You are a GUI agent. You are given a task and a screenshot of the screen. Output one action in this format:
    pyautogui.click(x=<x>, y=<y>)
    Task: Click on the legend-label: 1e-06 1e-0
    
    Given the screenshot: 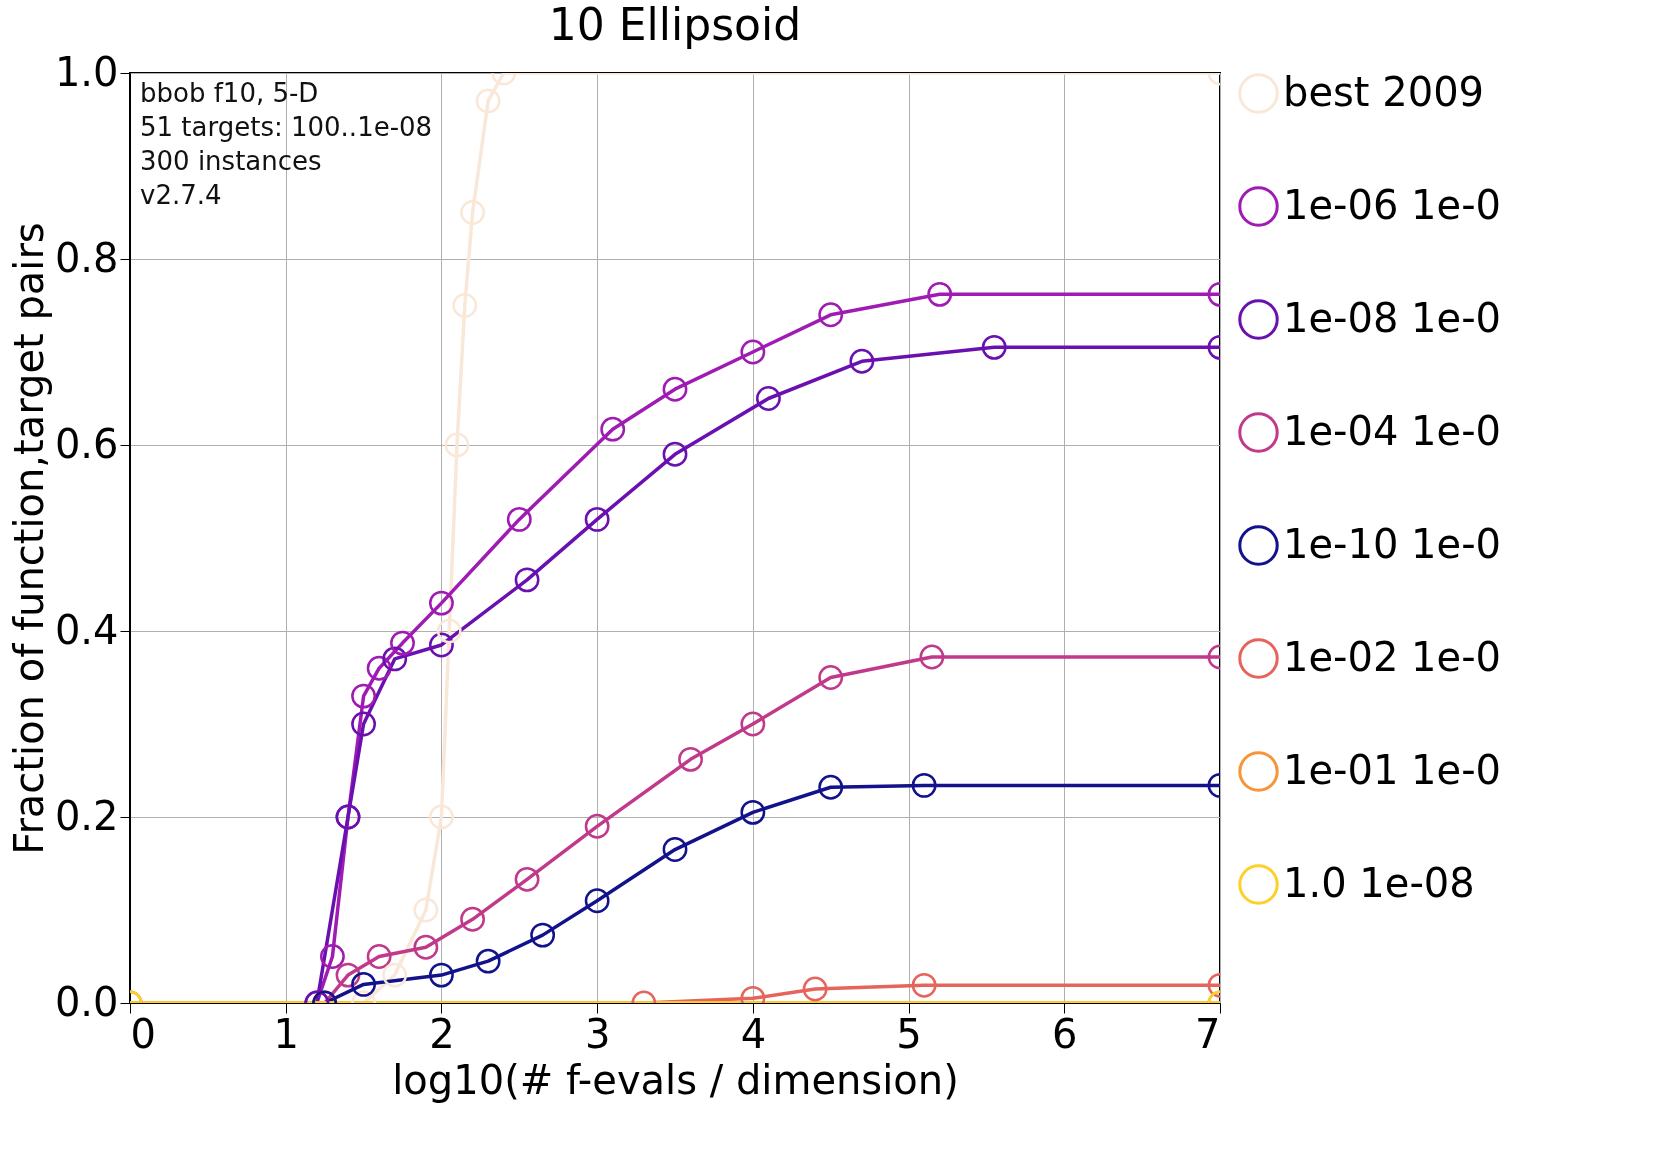 What is the action you would take?
    pyautogui.click(x=1392, y=204)
    